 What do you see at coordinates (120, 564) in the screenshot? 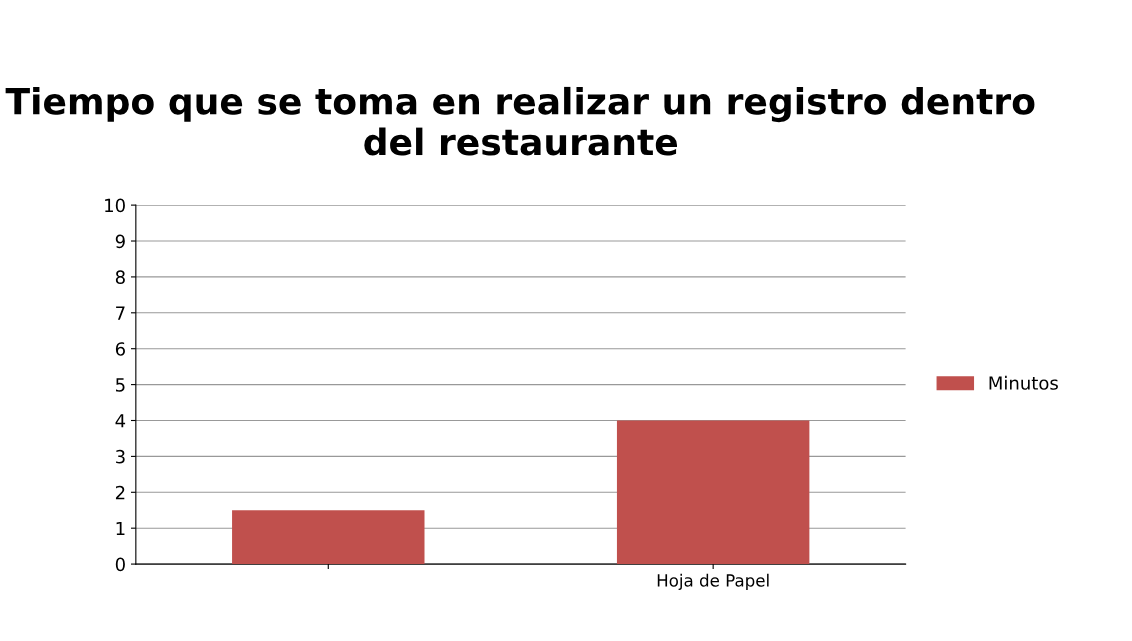
I see `y-tick-label: 0` at bounding box center [120, 564].